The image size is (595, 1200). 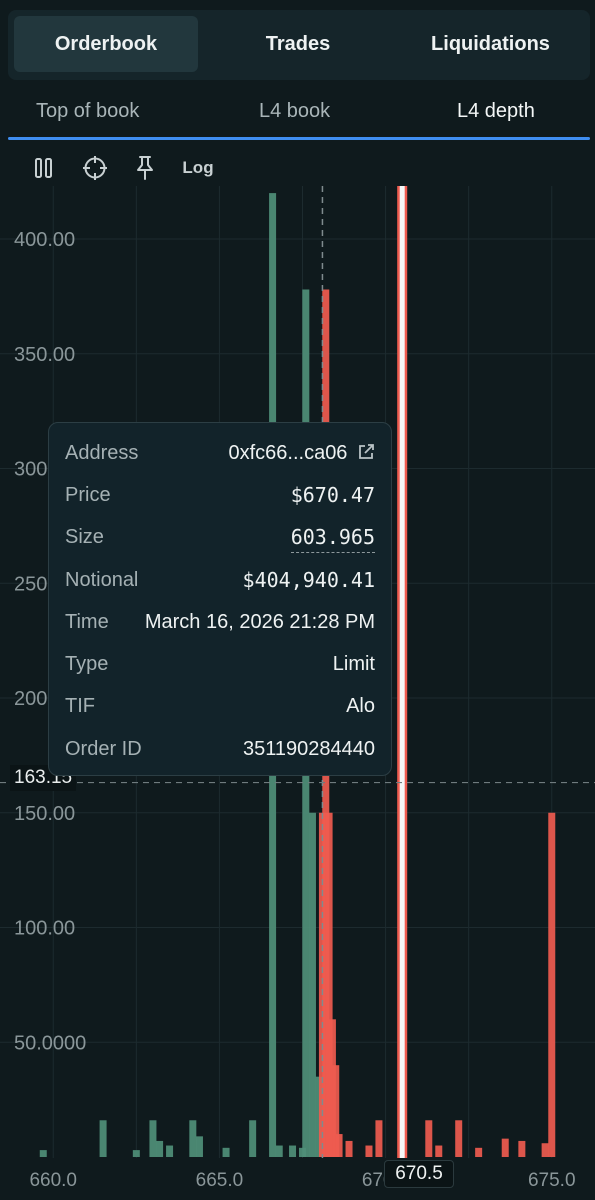 What do you see at coordinates (309, 749) in the screenshot?
I see `order-id-value: 351190284440` at bounding box center [309, 749].